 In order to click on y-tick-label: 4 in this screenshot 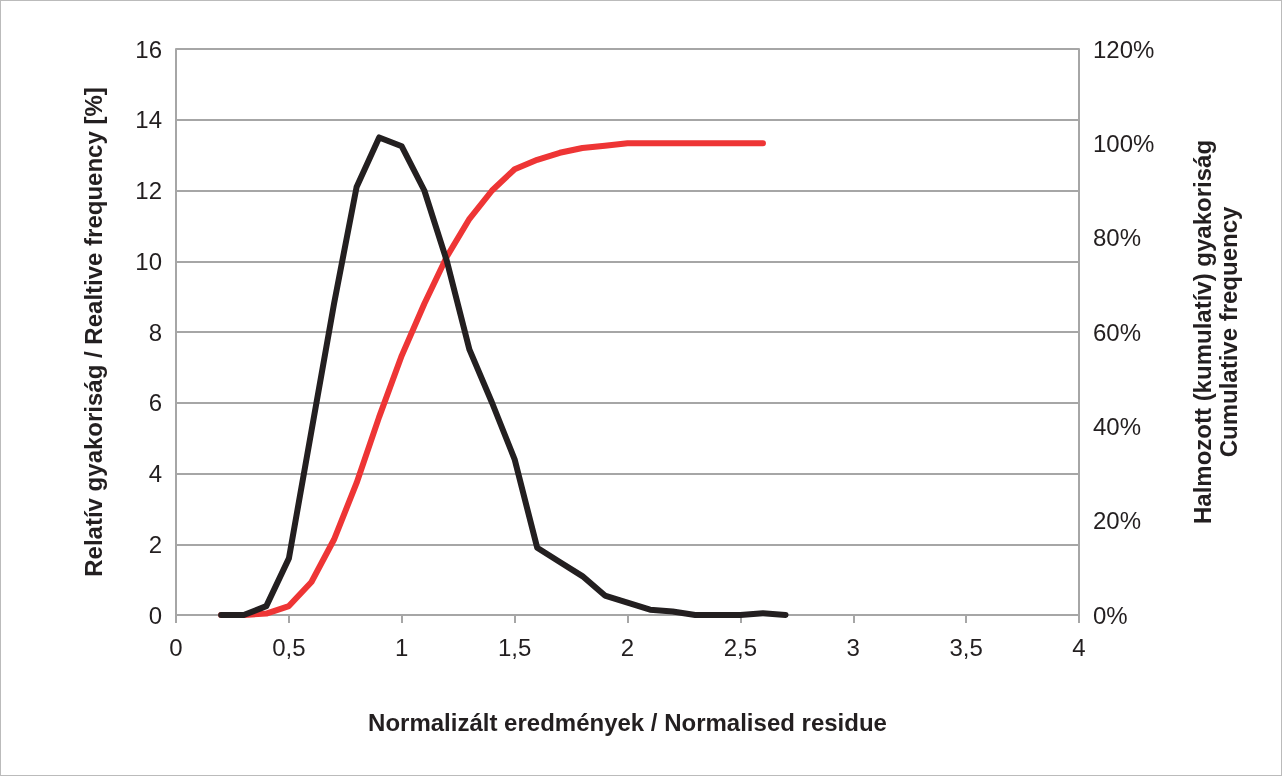, I will do `click(155, 473)`.